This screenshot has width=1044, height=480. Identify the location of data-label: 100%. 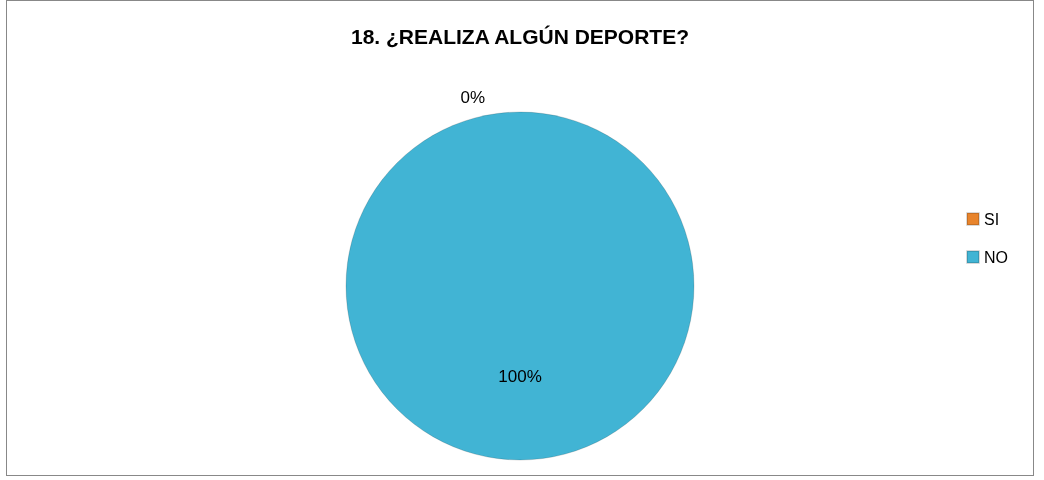
(520, 376).